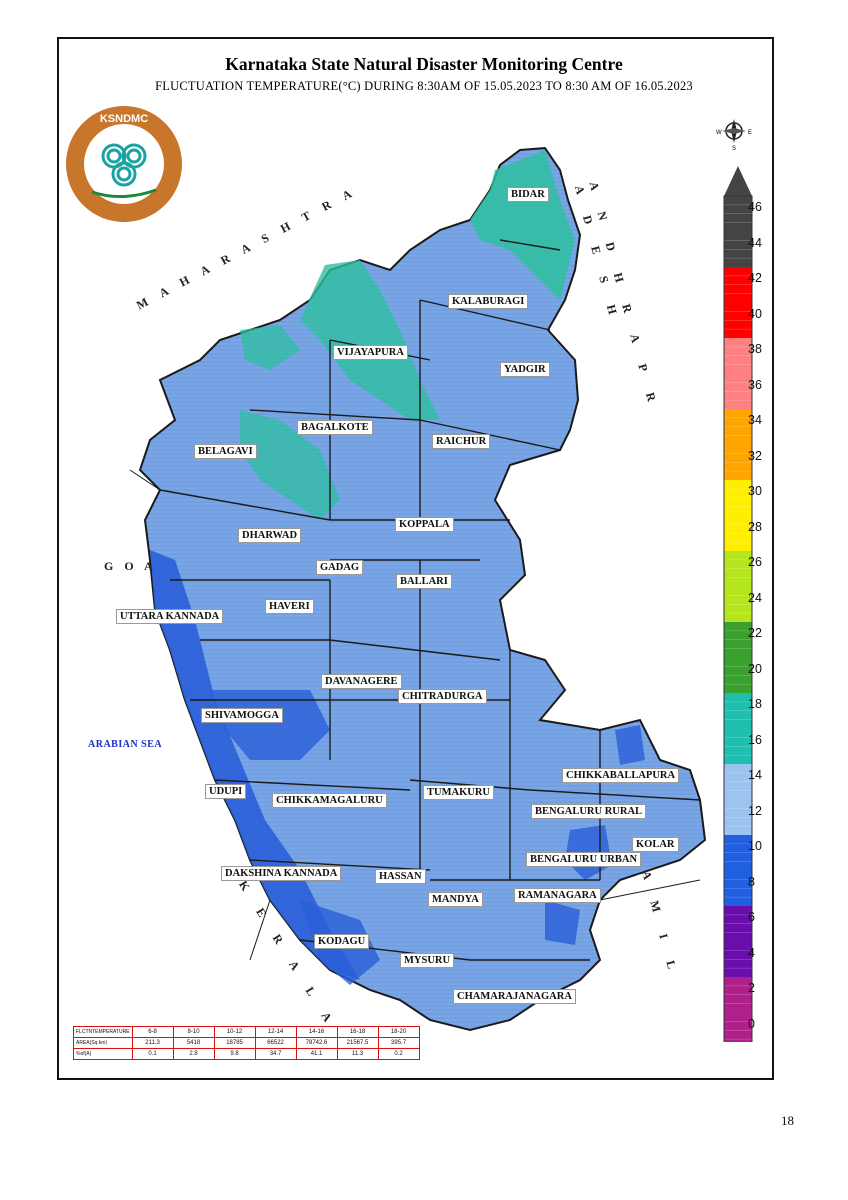 Image resolution: width=848 pixels, height=1200 pixels. I want to click on zone-16-18-vijayapura, so click(370, 340).